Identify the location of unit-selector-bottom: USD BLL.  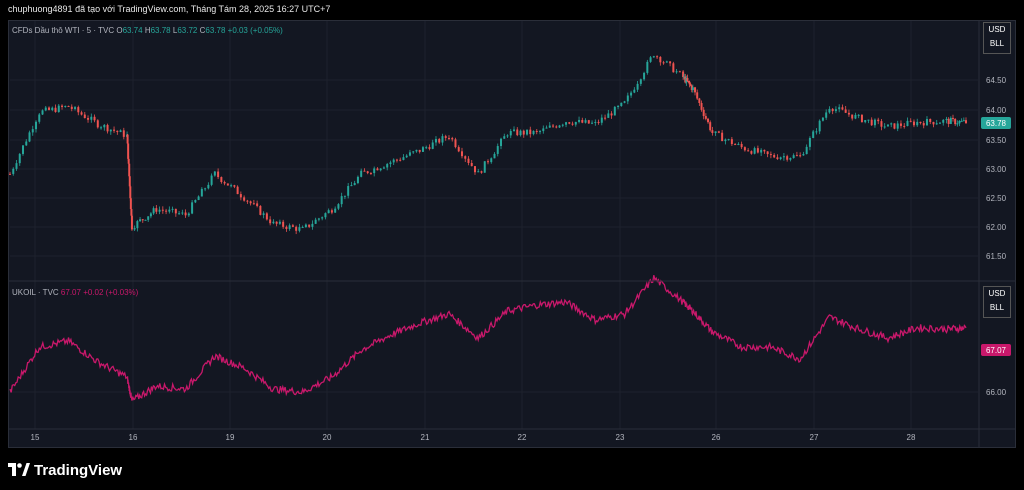
(997, 302).